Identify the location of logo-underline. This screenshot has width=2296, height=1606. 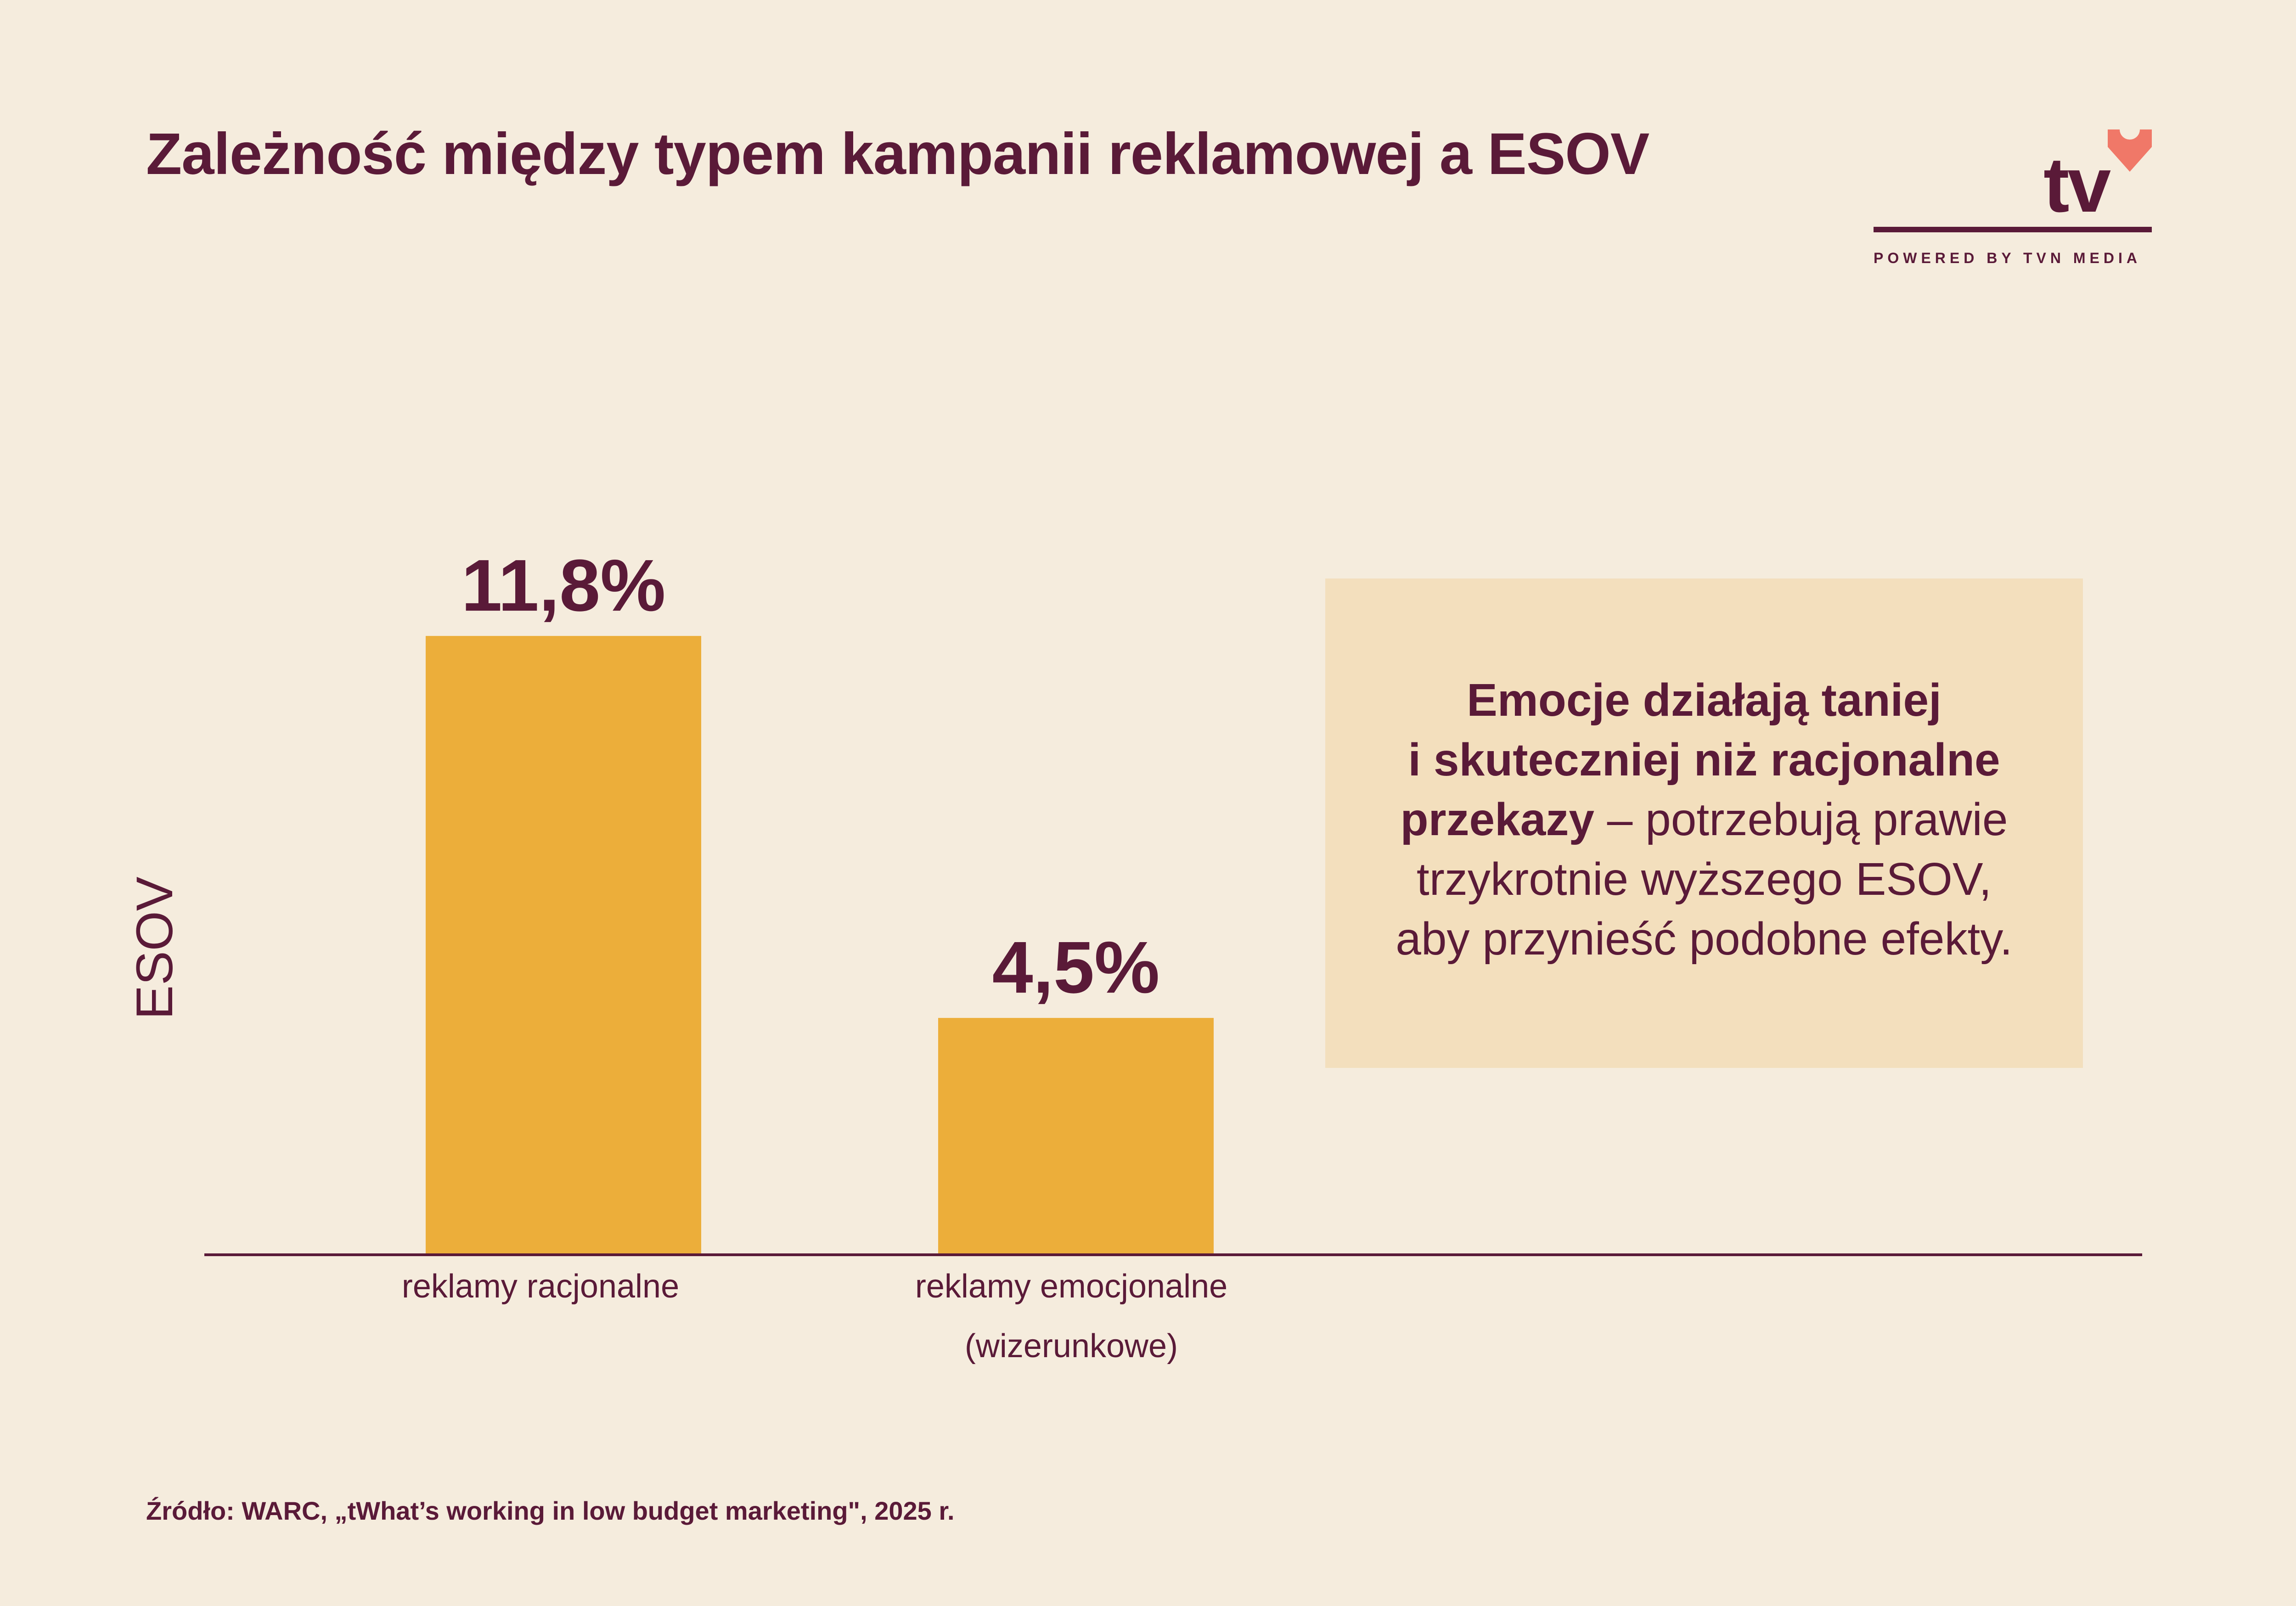
(2013, 229).